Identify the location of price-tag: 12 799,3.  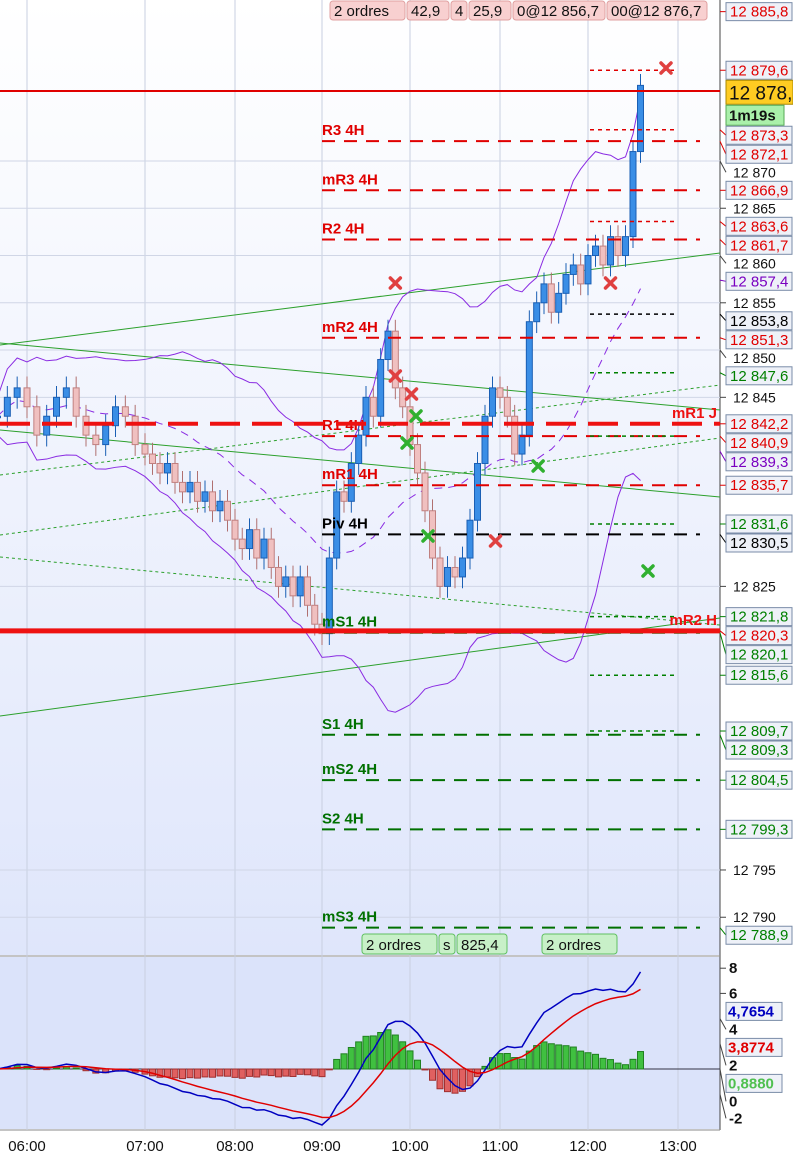
(756, 829).